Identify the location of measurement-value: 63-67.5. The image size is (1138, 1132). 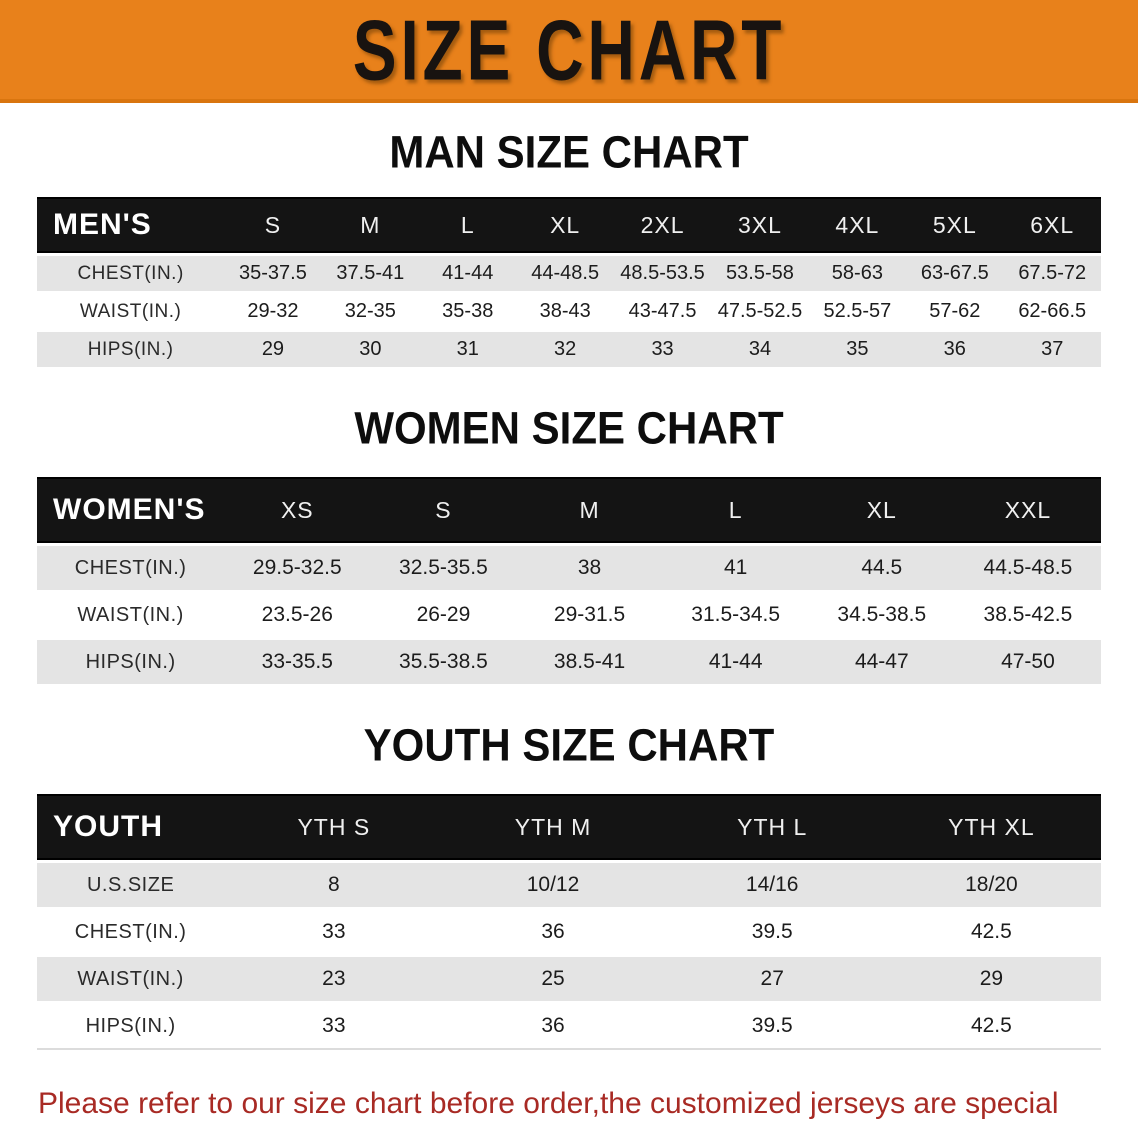
(955, 273).